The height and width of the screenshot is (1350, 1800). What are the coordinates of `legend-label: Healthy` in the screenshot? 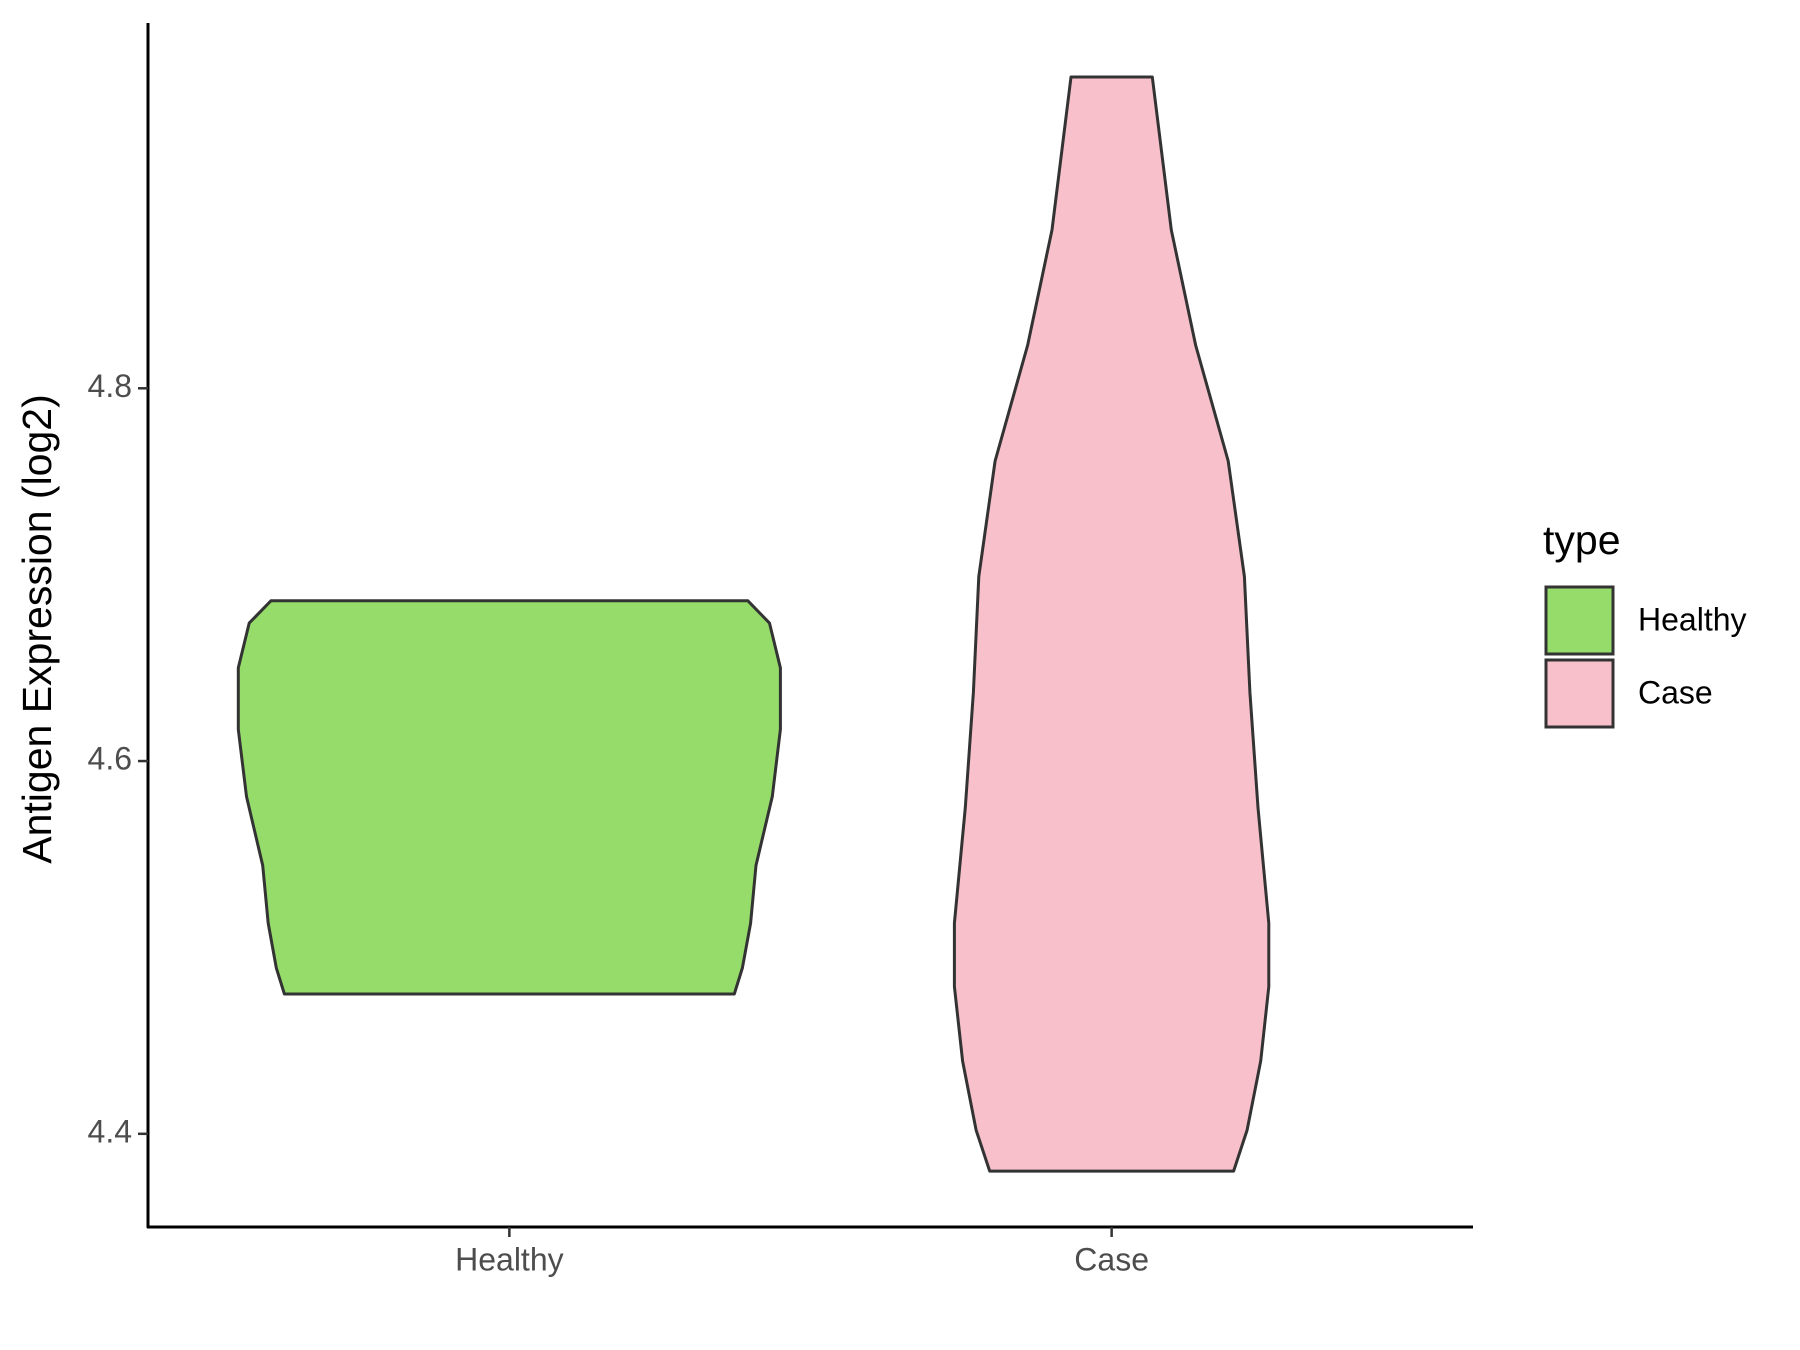 It's located at (1692, 619).